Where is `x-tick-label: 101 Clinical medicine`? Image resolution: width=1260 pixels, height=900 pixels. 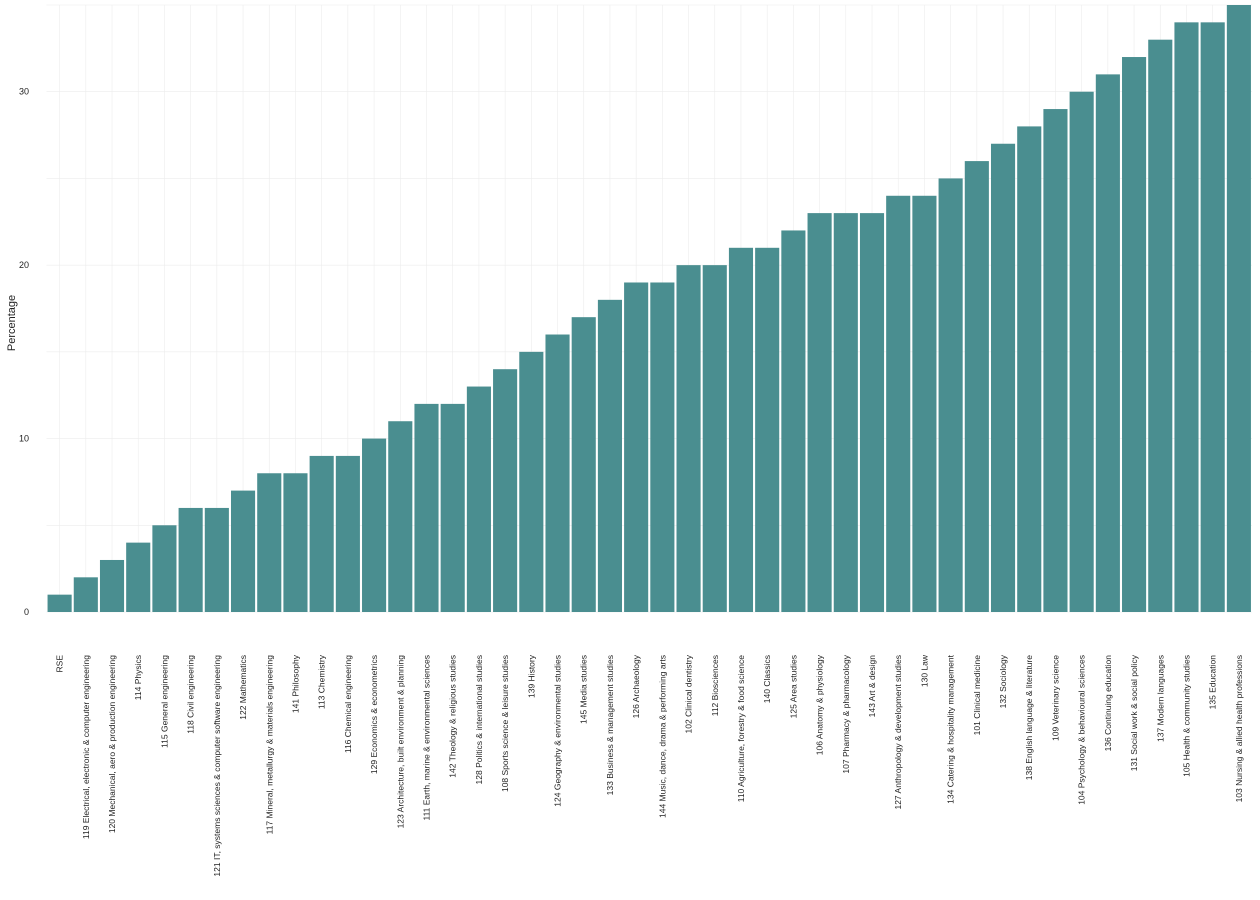 x-tick-label: 101 Clinical medicine is located at coordinates (977, 695).